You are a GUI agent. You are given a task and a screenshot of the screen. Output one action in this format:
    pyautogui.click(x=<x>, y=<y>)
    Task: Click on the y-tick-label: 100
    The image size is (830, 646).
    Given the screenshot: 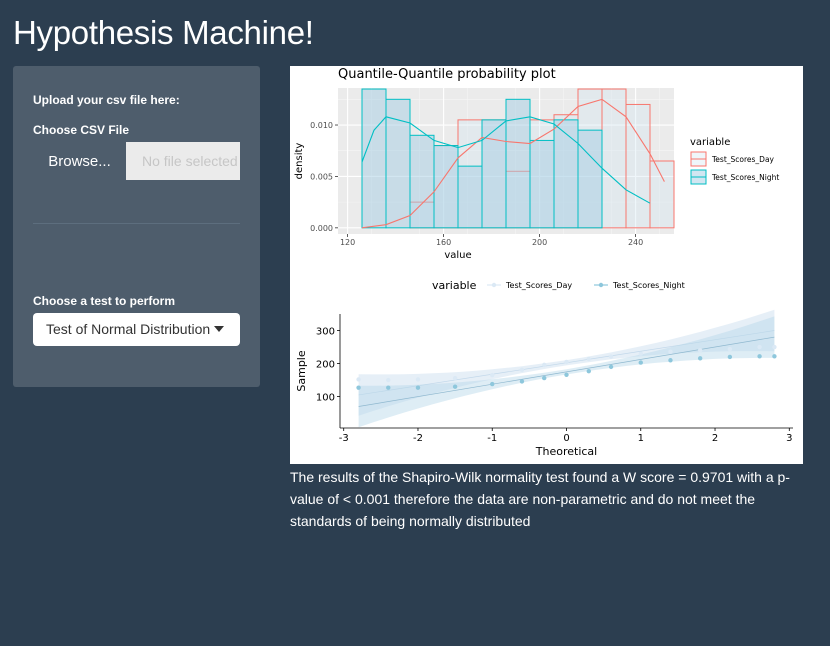 What is the action you would take?
    pyautogui.click(x=325, y=398)
    